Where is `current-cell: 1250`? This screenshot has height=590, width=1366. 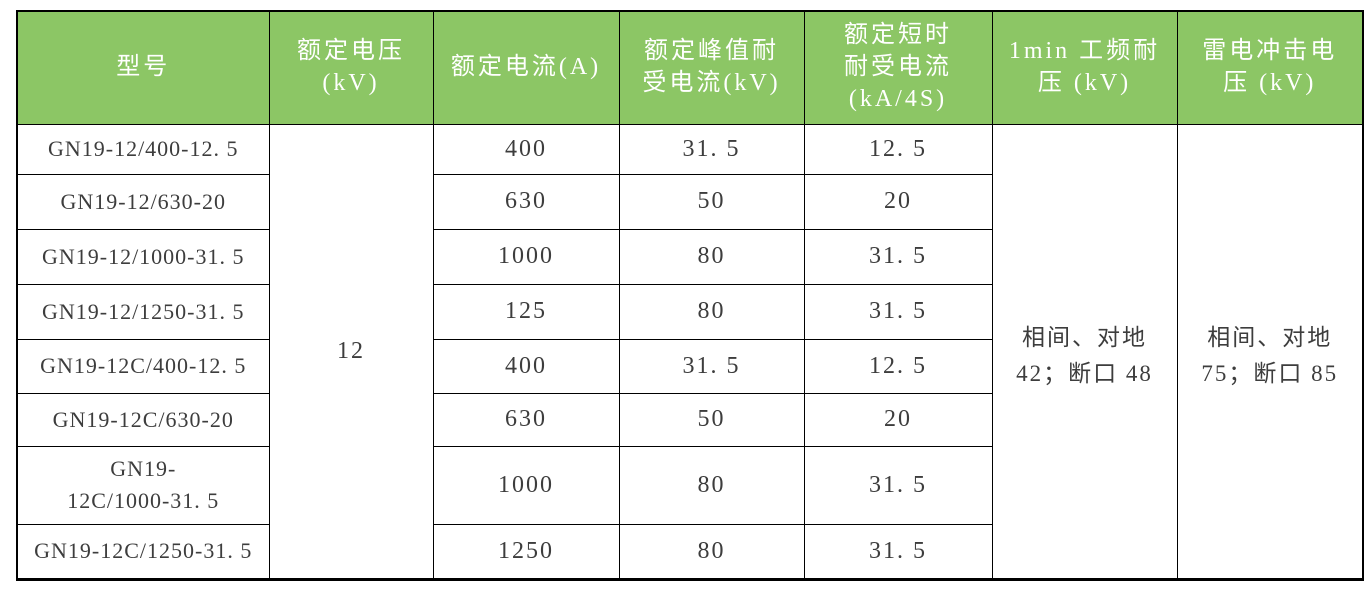
current-cell: 1250 is located at coordinates (526, 551).